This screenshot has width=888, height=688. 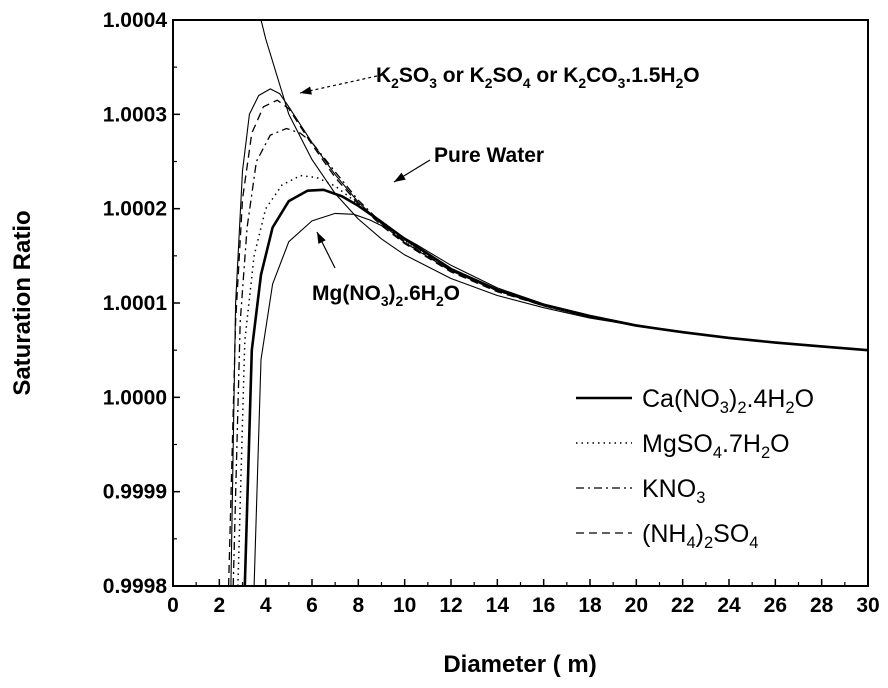 I want to click on x-tick-label: 30, so click(x=867, y=605).